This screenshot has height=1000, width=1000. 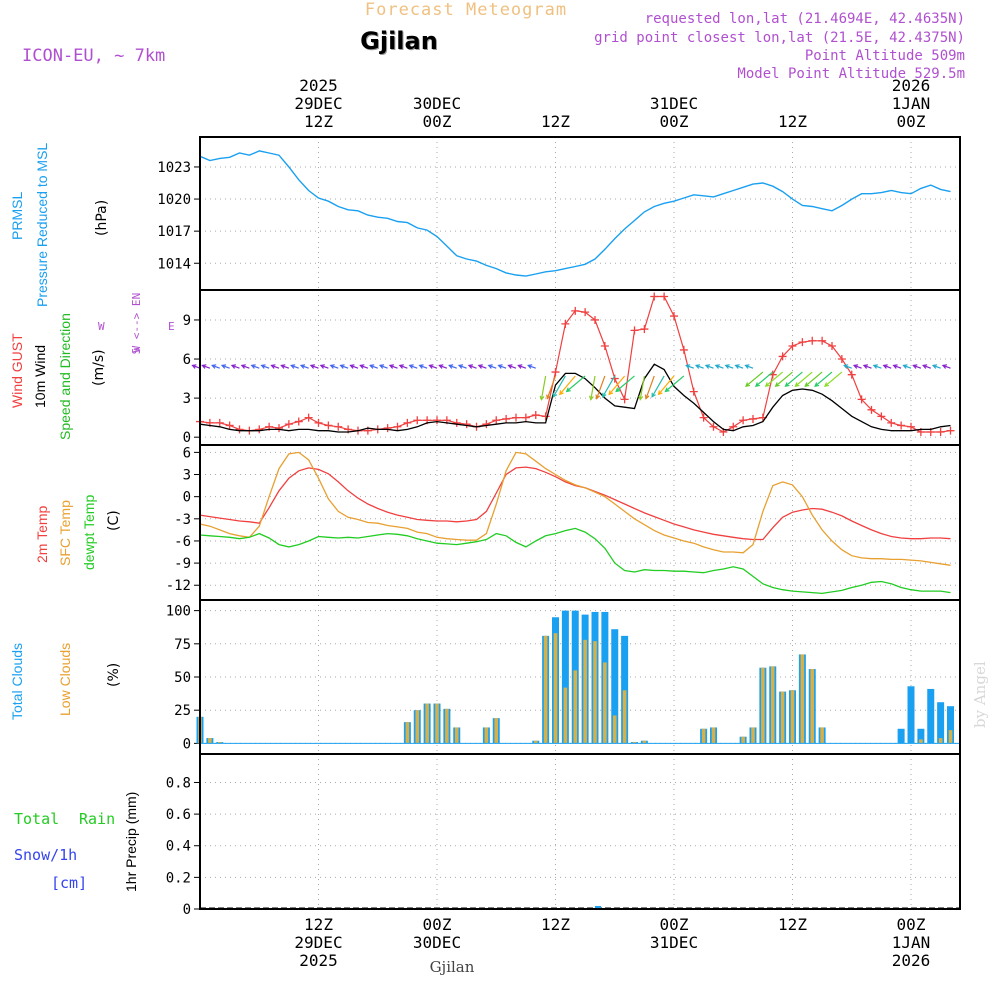 I want to click on point-altitude: Point Altitude 509m, so click(x=885, y=56).